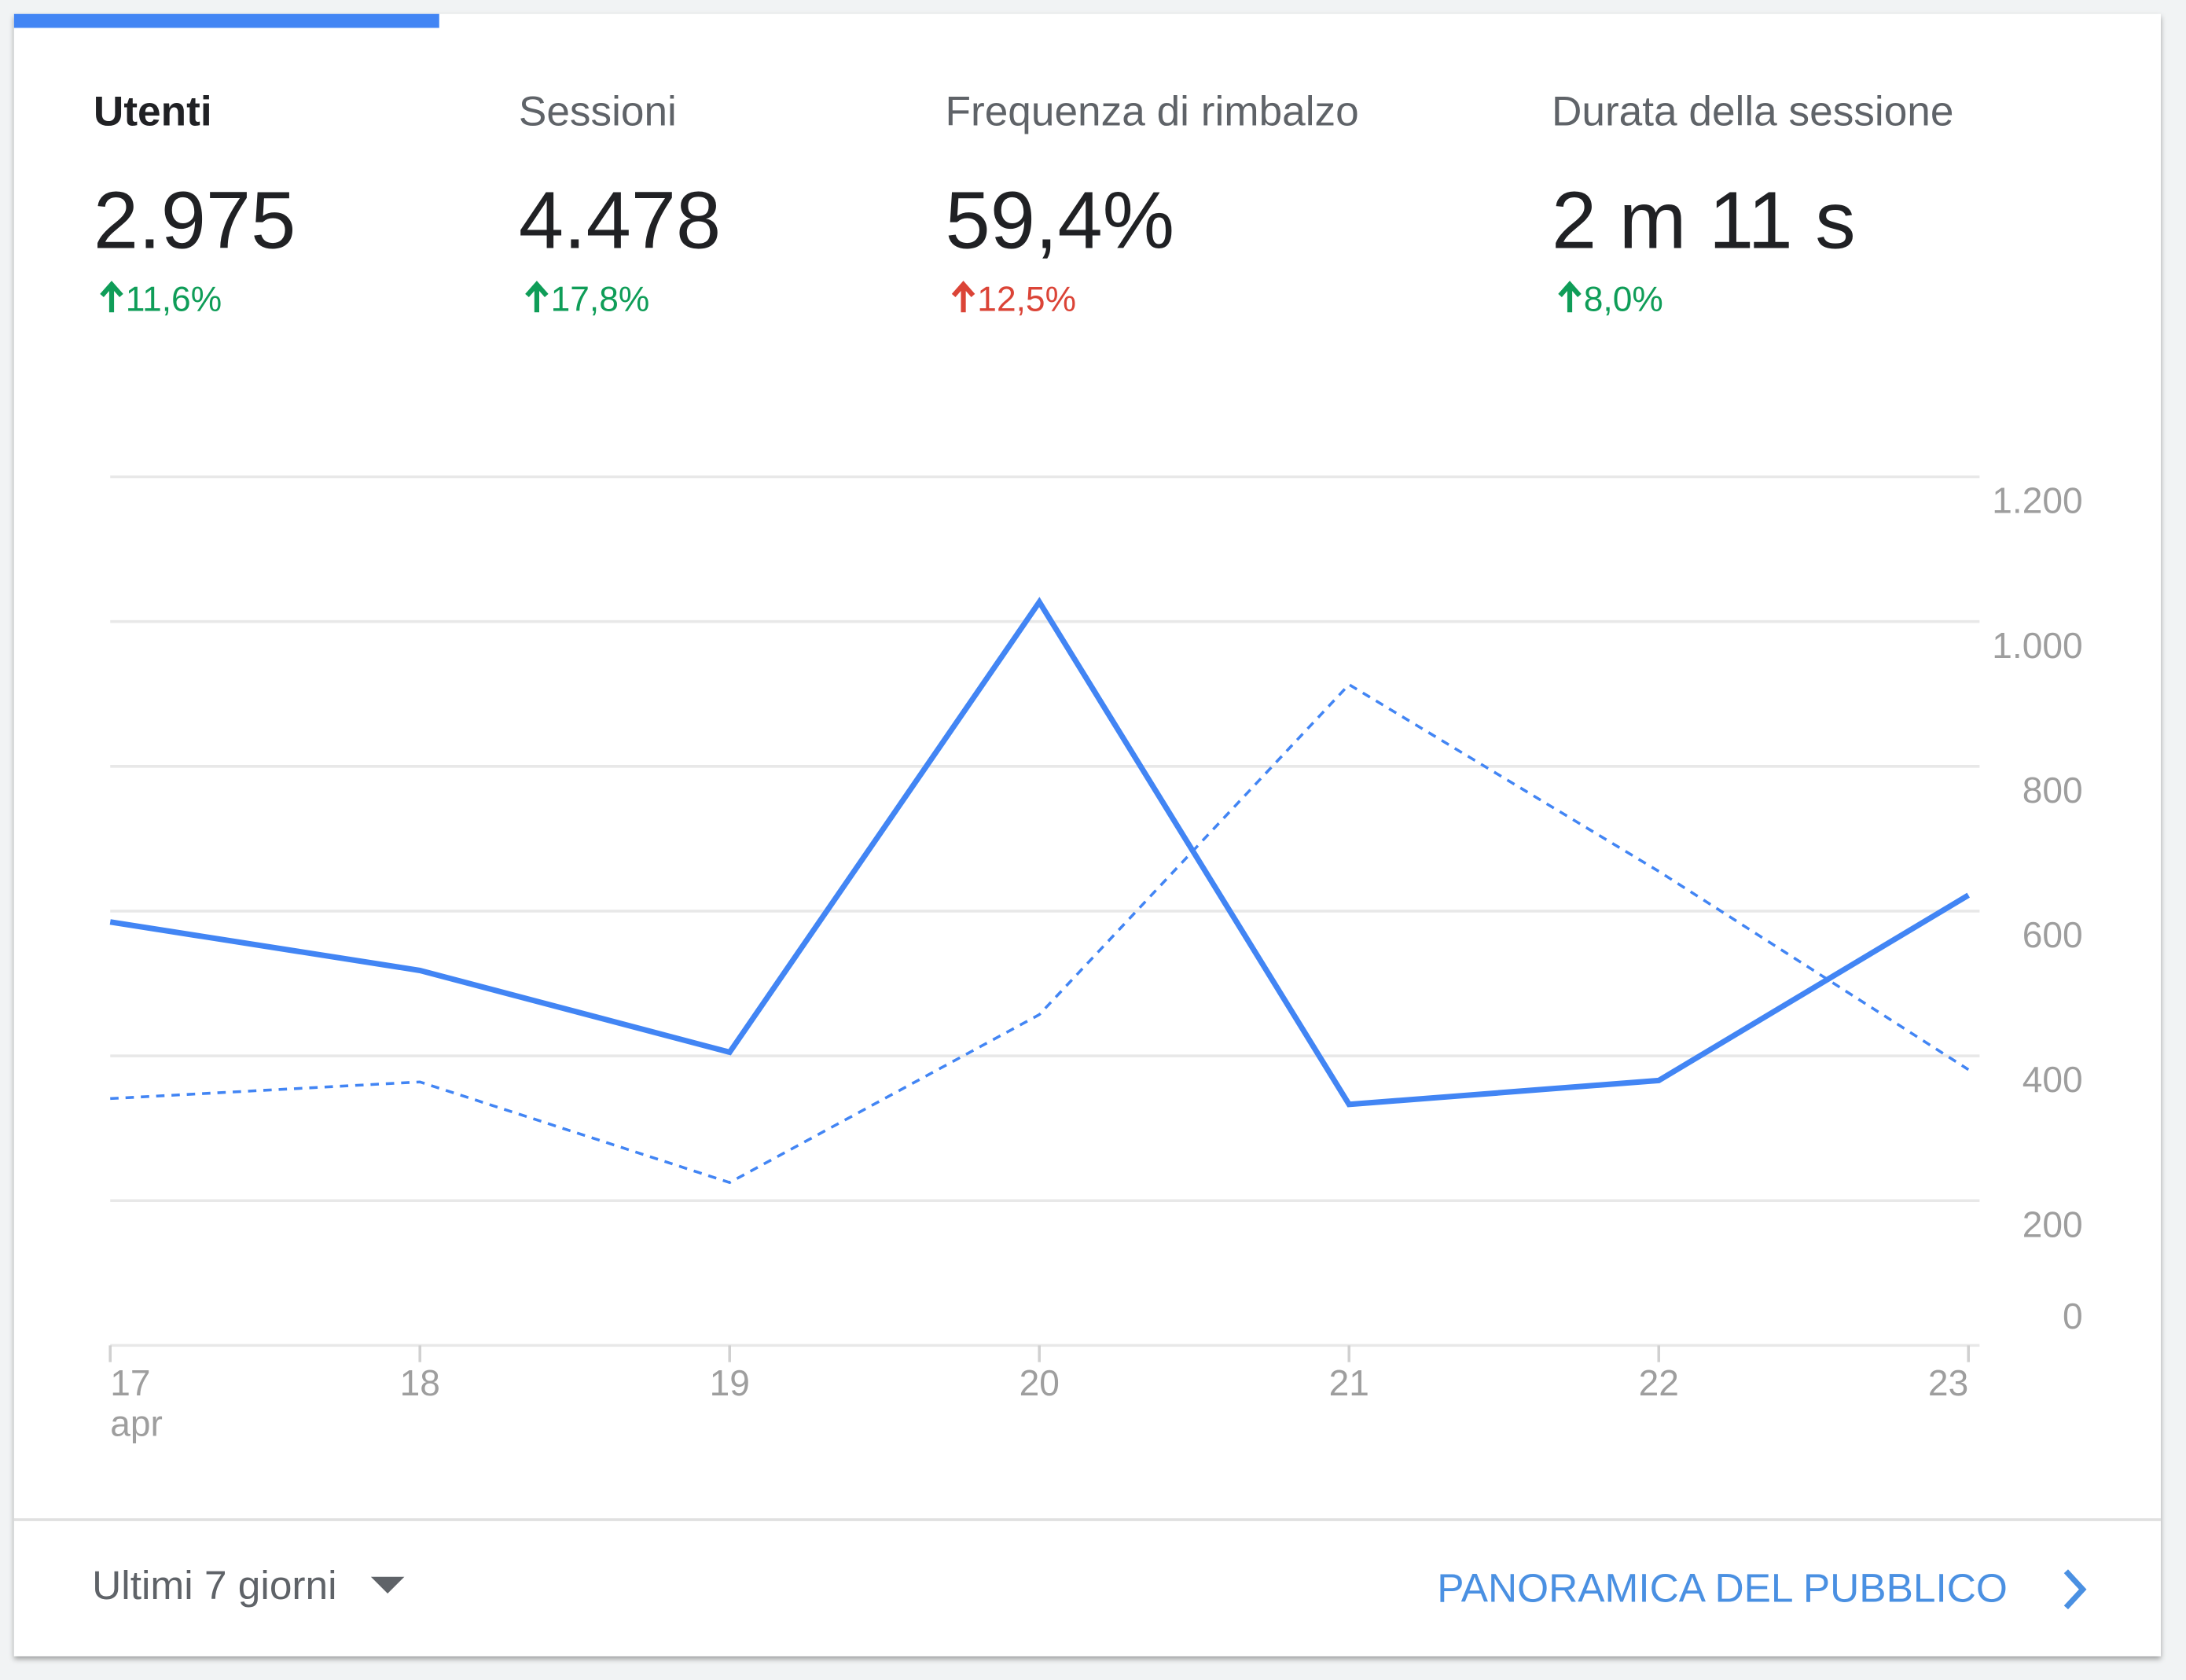 This screenshot has width=2186, height=1680. Describe the element at coordinates (1040, 1382) in the screenshot. I see `x-tick-label: 20` at that location.